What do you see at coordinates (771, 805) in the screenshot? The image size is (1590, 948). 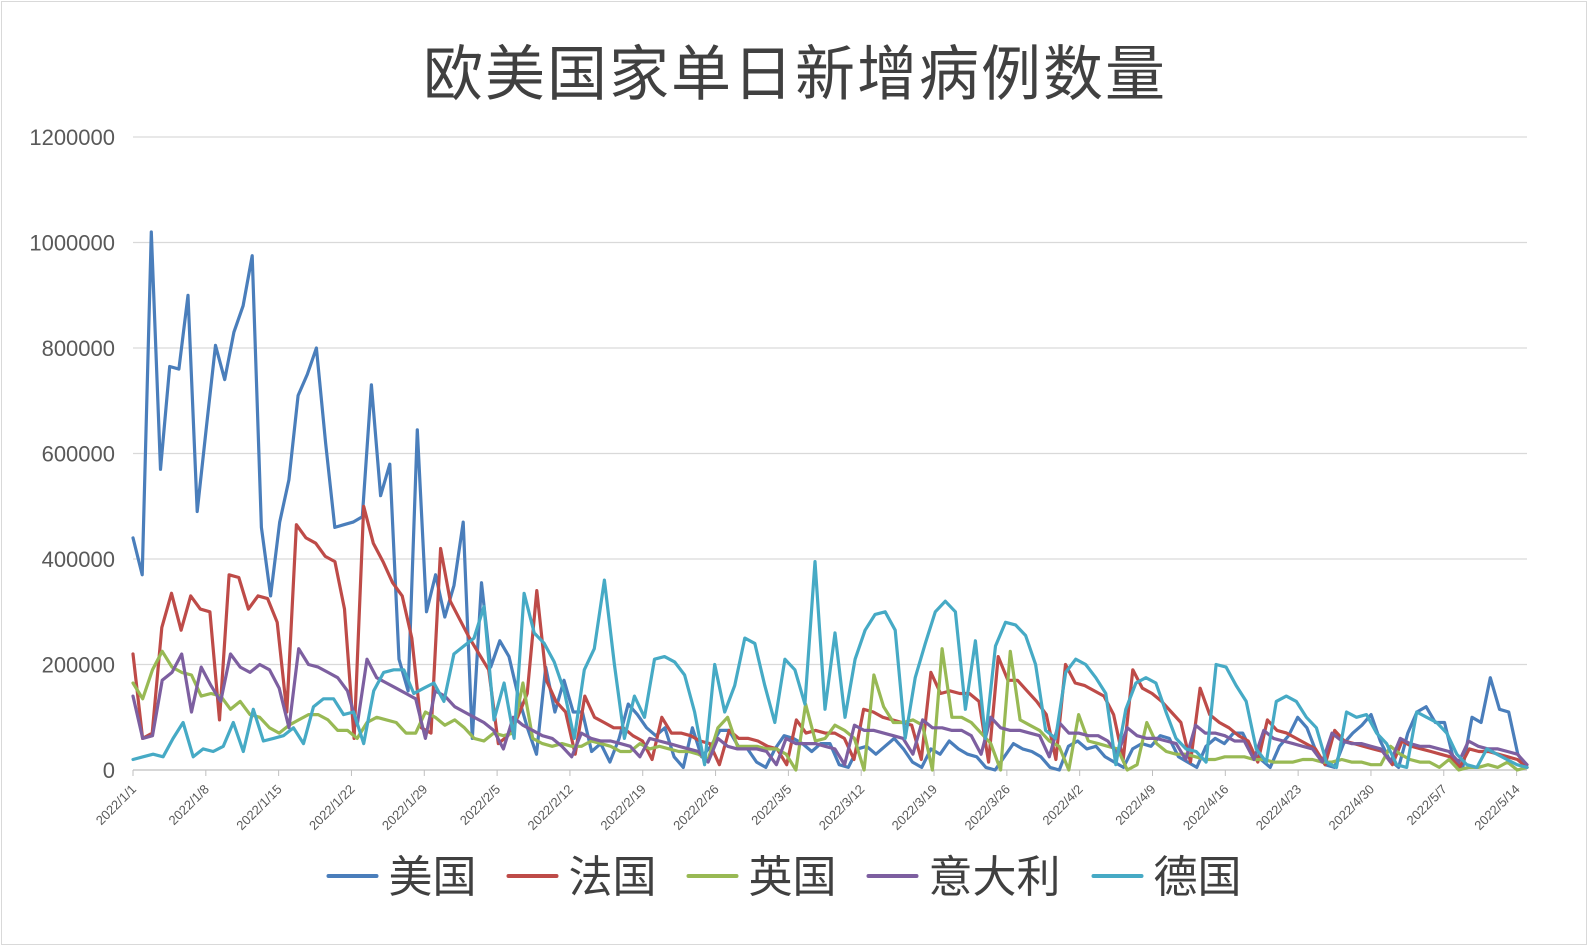 I see `x-tick-label: 2022/3/5` at bounding box center [771, 805].